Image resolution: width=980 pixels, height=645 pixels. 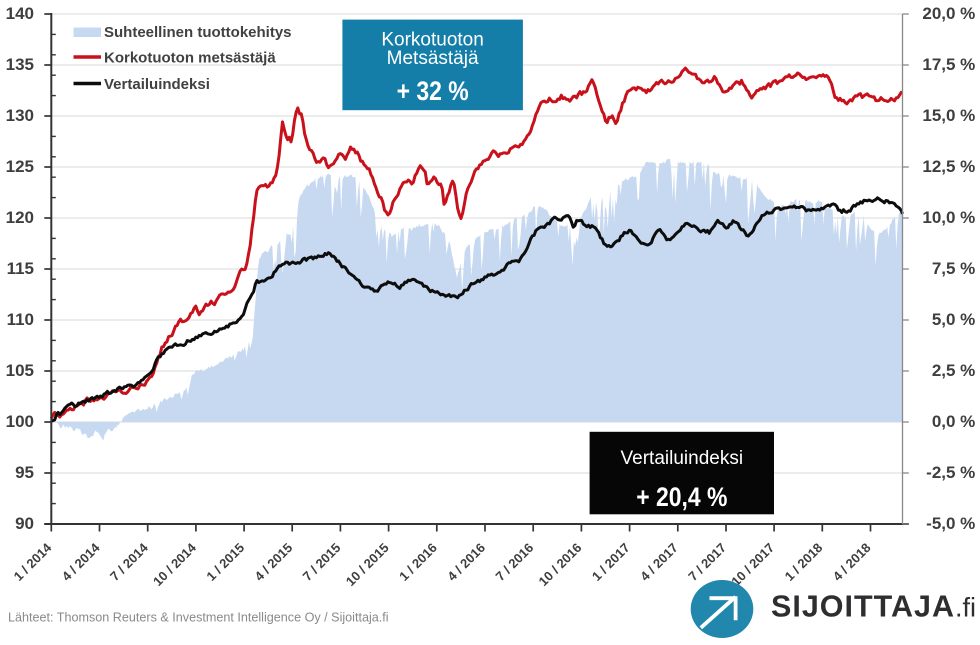 I want to click on svg-text: 90, so click(x=24, y=523).